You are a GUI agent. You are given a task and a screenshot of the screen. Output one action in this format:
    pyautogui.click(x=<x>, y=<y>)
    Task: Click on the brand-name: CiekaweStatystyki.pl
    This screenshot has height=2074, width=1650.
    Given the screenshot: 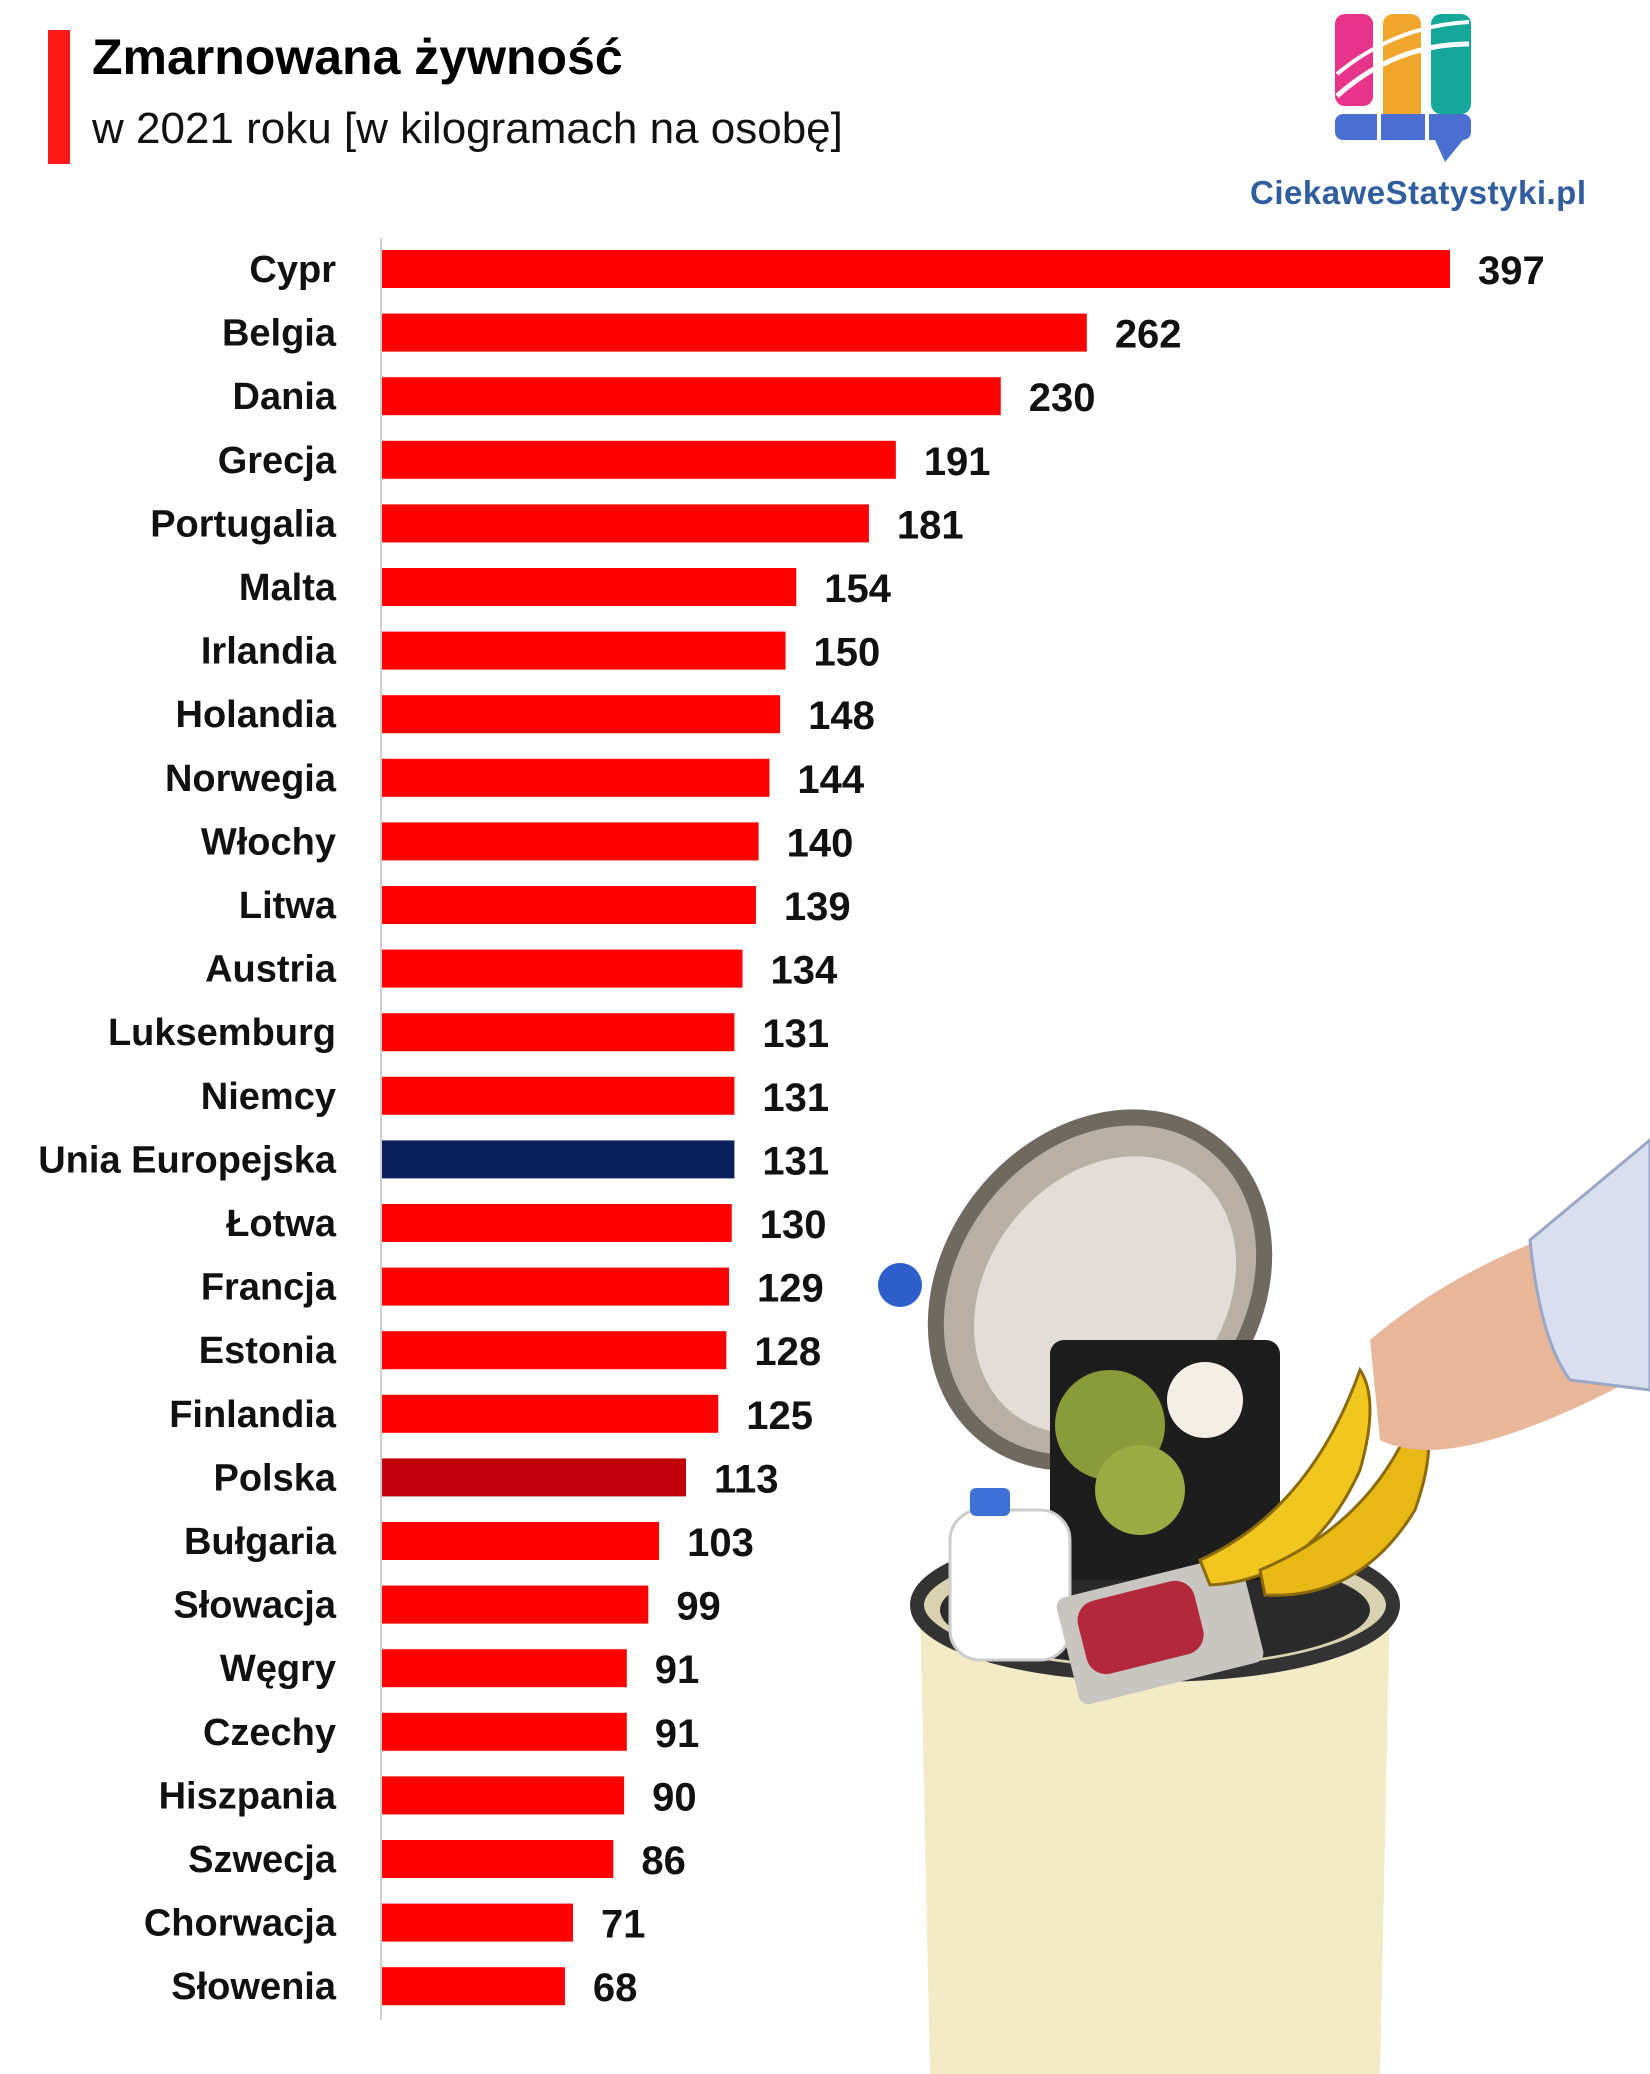 What is the action you would take?
    pyautogui.click(x=1418, y=192)
    